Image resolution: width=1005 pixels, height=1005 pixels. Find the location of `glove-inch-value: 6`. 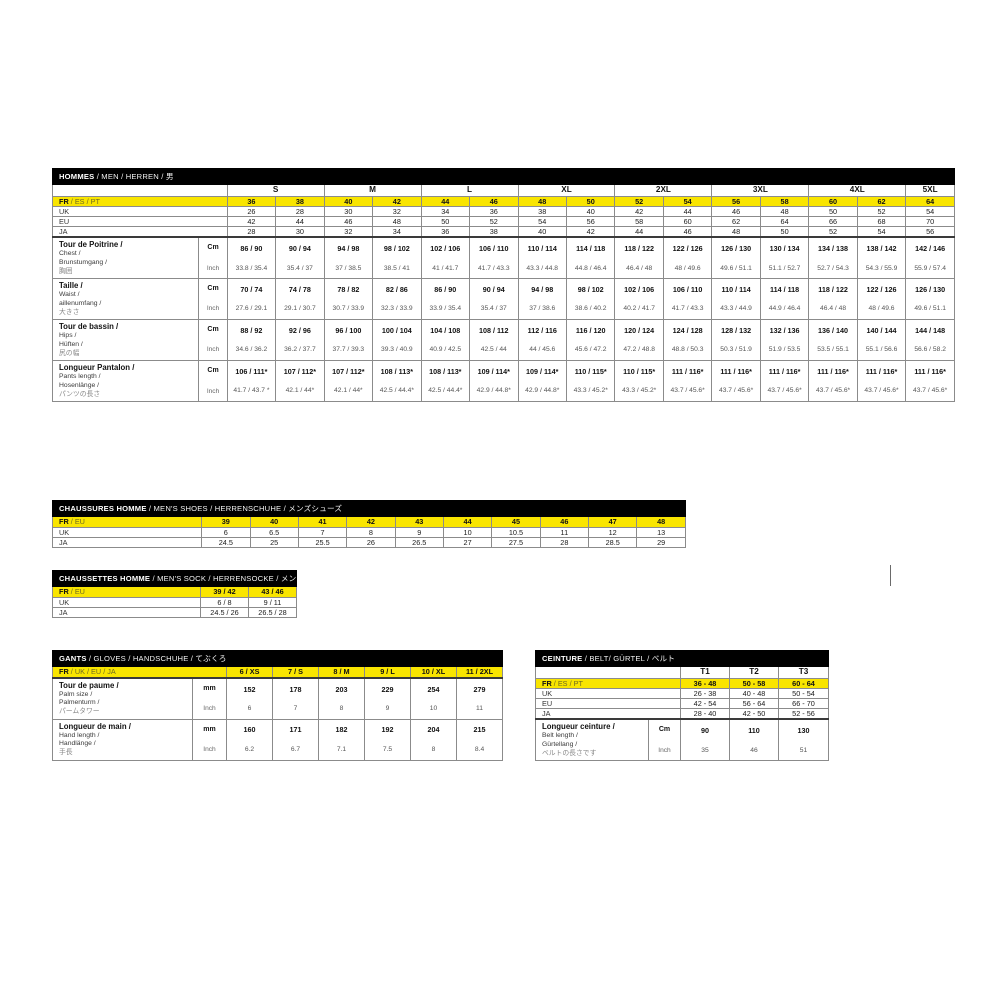

glove-inch-value: 6 is located at coordinates (249, 709).